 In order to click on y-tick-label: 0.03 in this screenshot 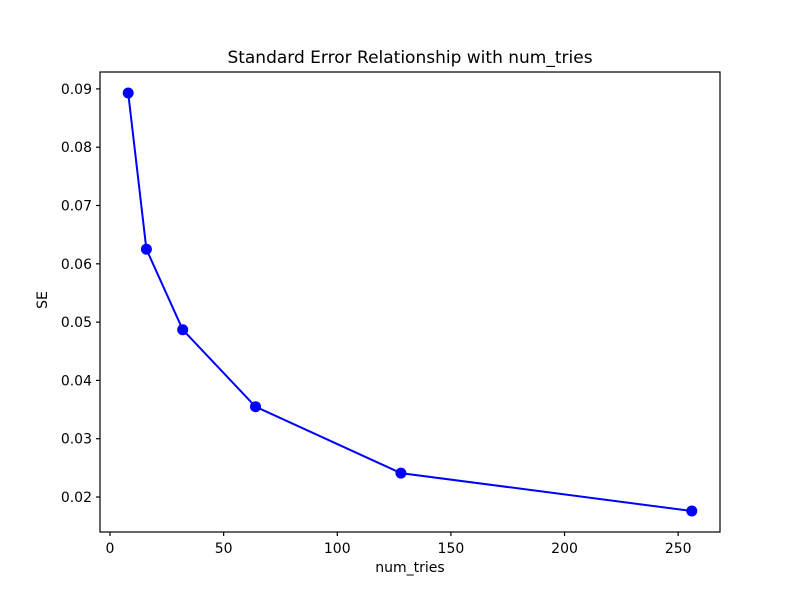, I will do `click(76, 440)`.